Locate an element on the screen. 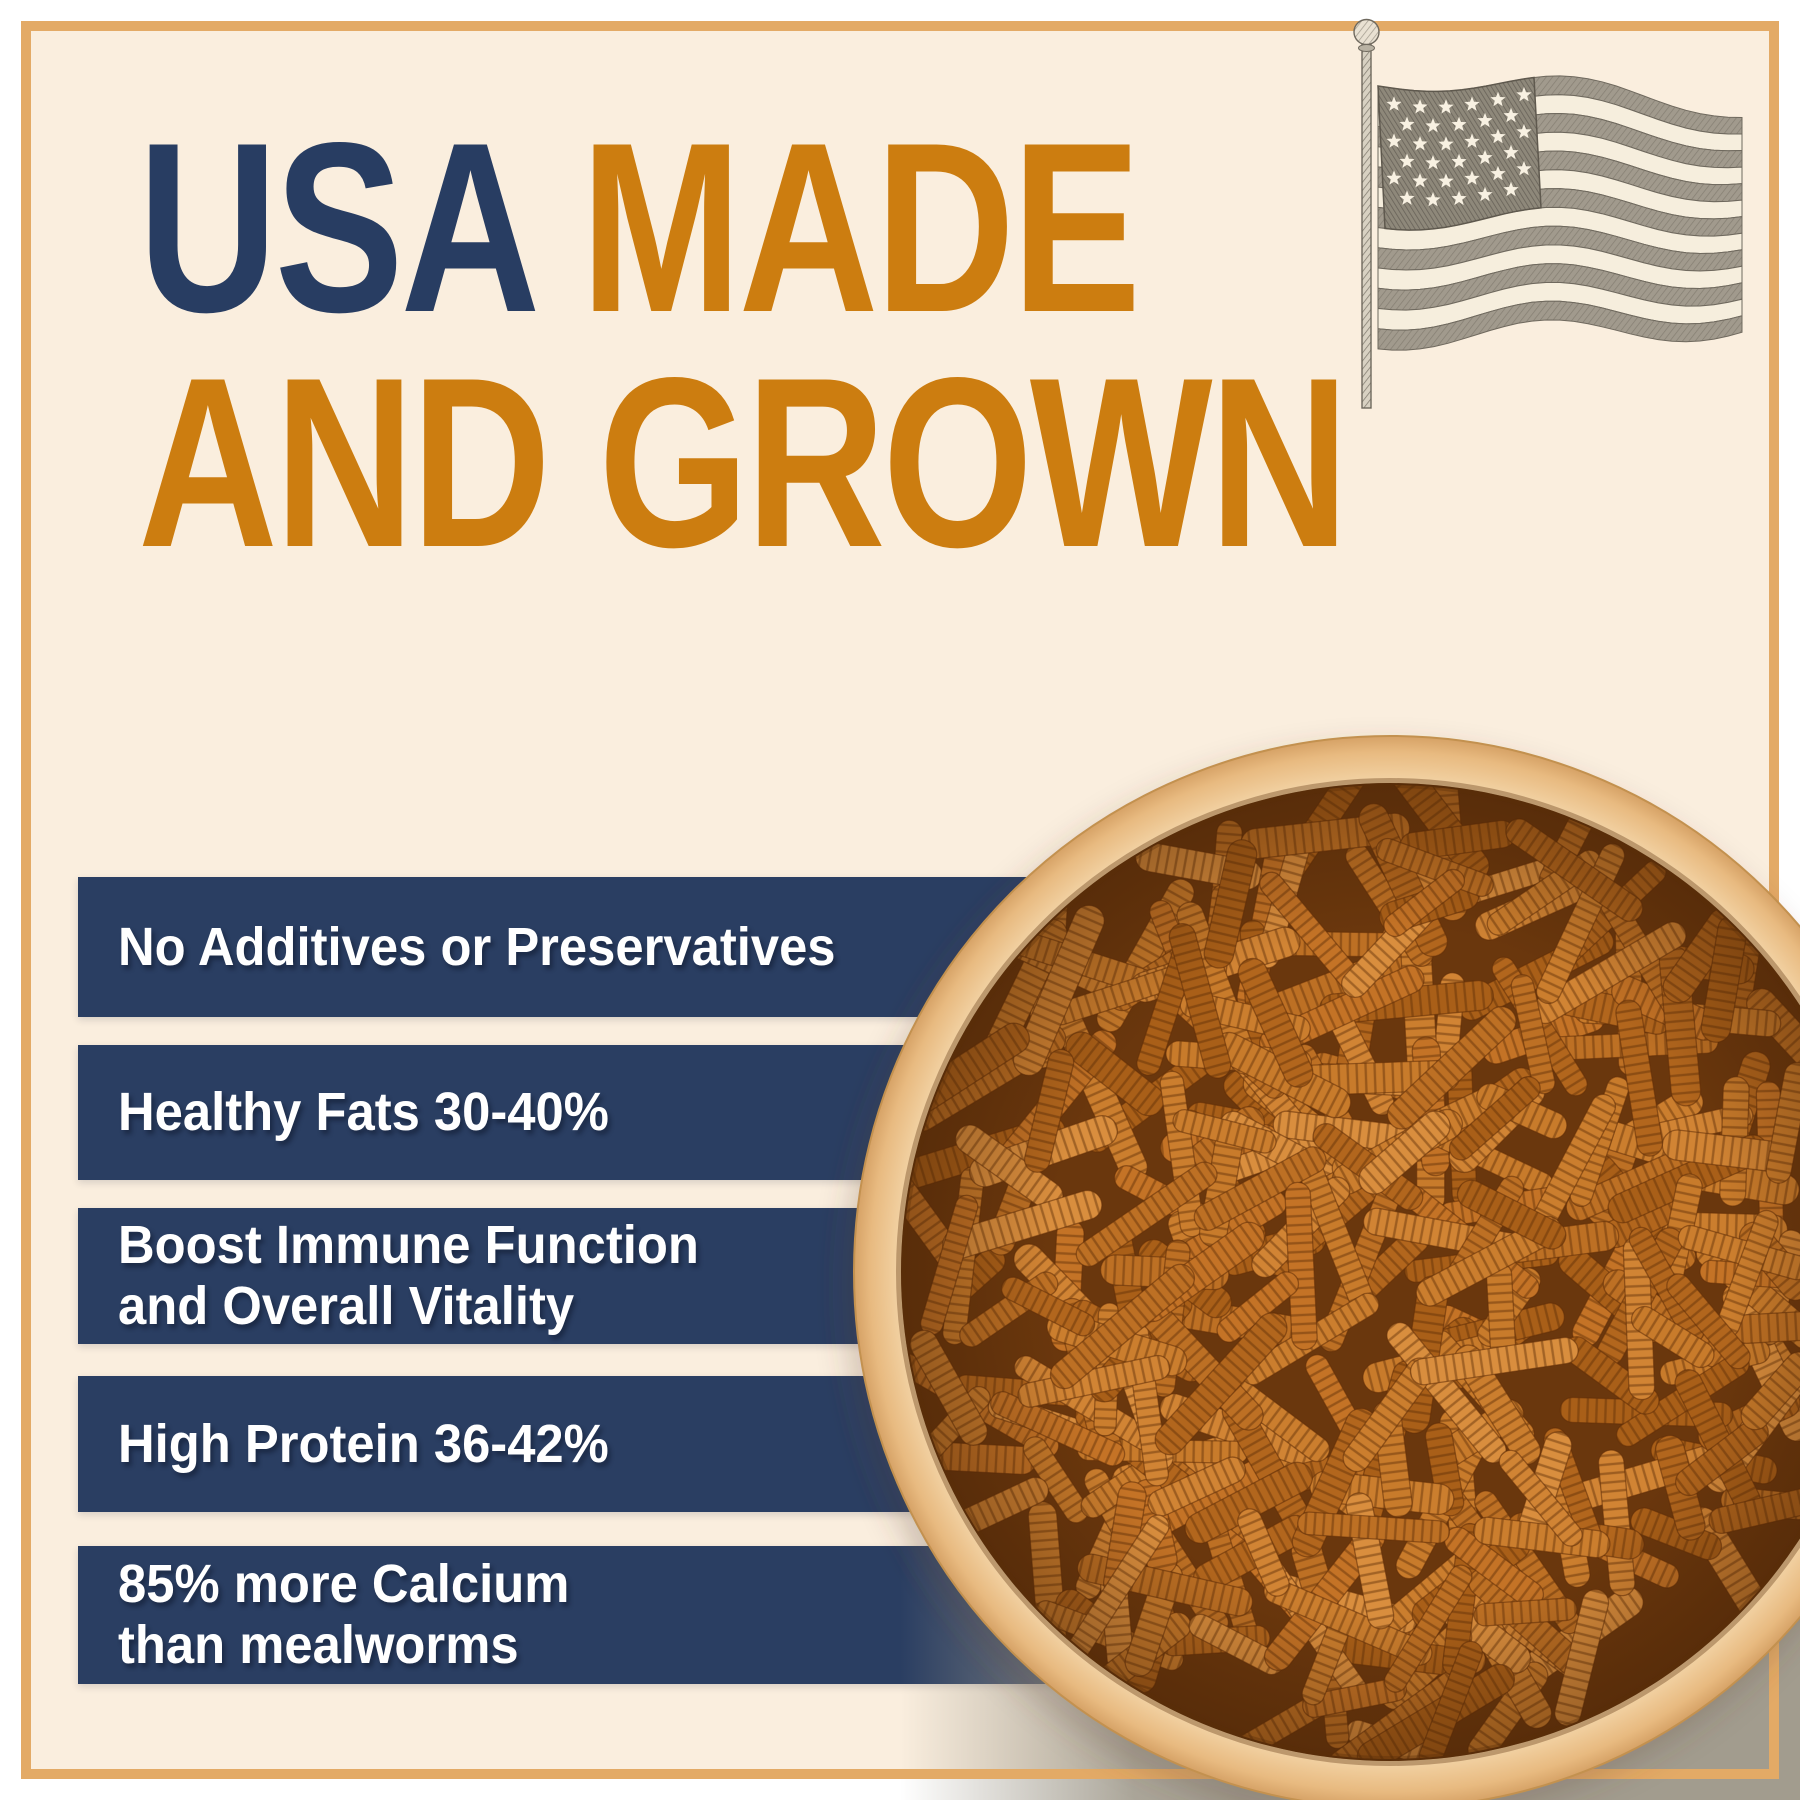  benefit-text: Healthy Fats 30-40% is located at coordinates (363, 1112).